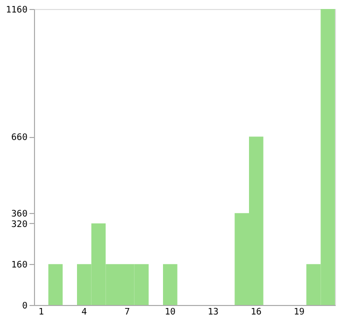 This screenshot has width=340, height=321. I want to click on y-tick-label: 160, so click(19, 265).